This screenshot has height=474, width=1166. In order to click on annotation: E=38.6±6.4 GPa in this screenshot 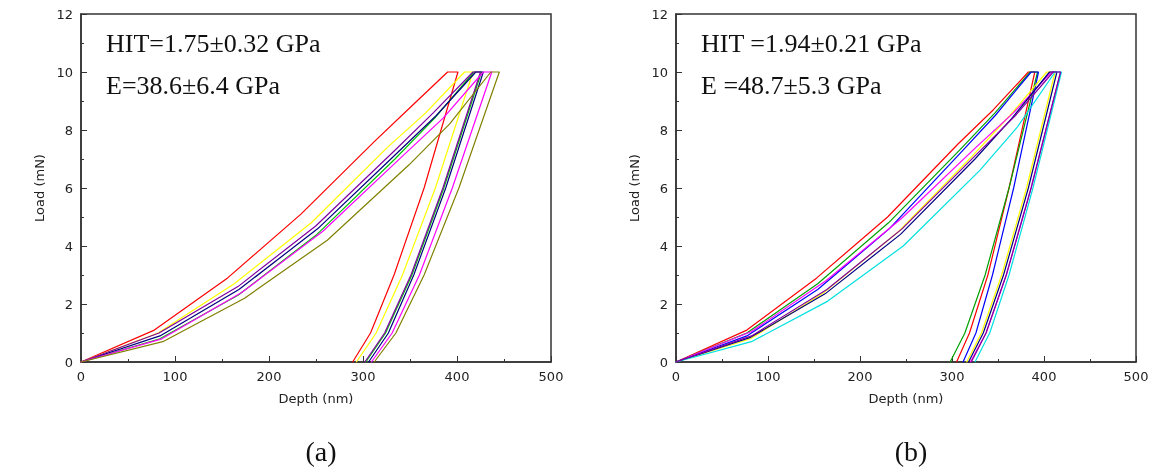, I will do `click(193, 85)`.